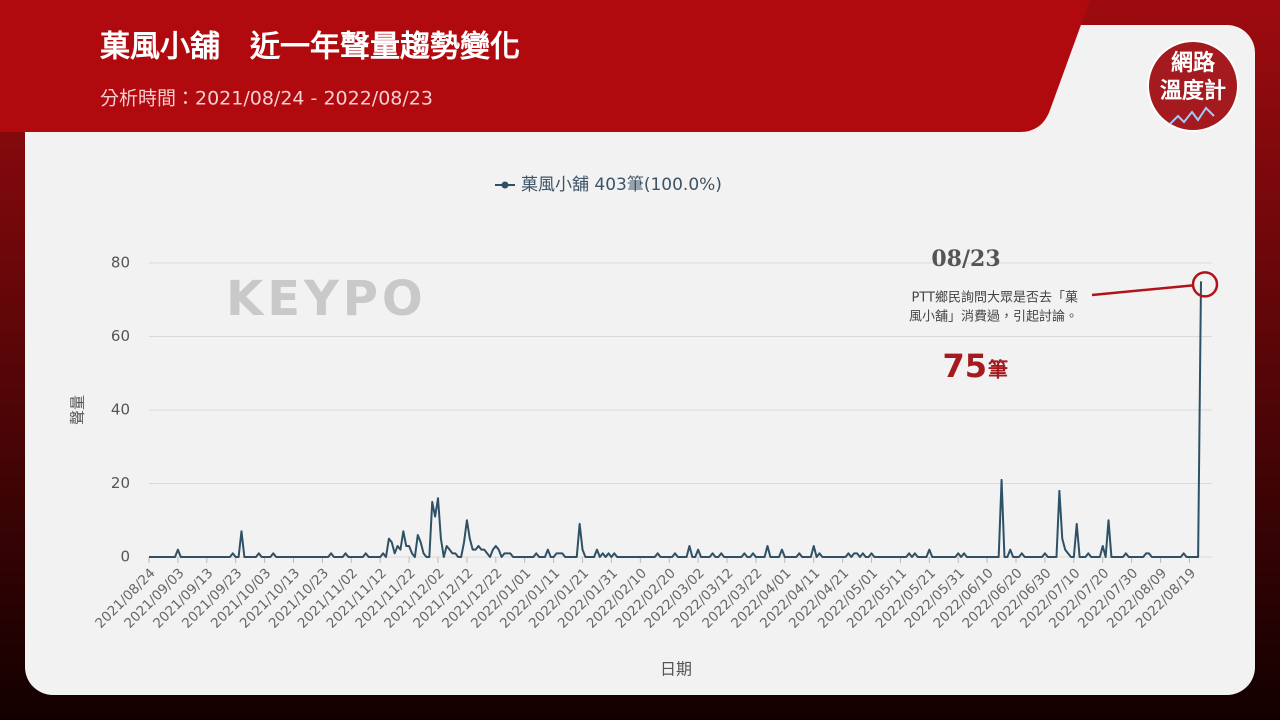  What do you see at coordinates (676, 669) in the screenshot?
I see `x-axis-title: 日期` at bounding box center [676, 669].